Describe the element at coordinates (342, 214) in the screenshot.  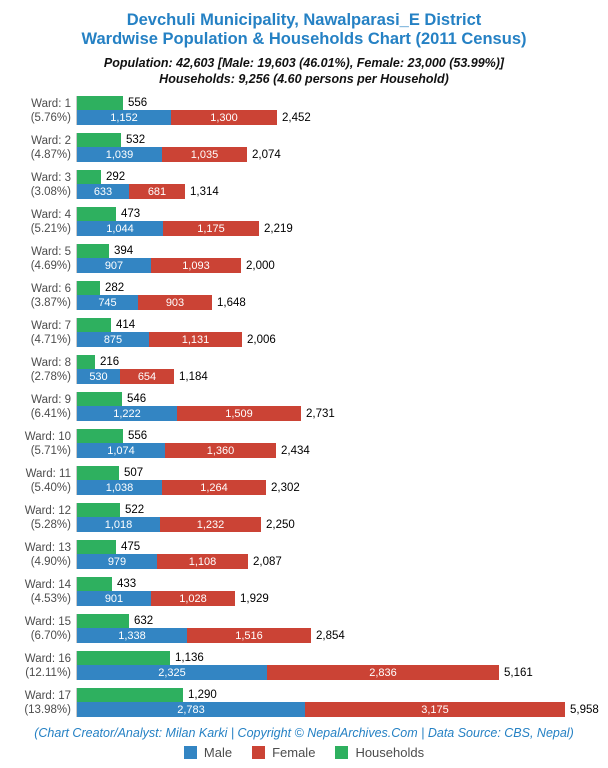
I see `households-bar-line: 473` at that location.